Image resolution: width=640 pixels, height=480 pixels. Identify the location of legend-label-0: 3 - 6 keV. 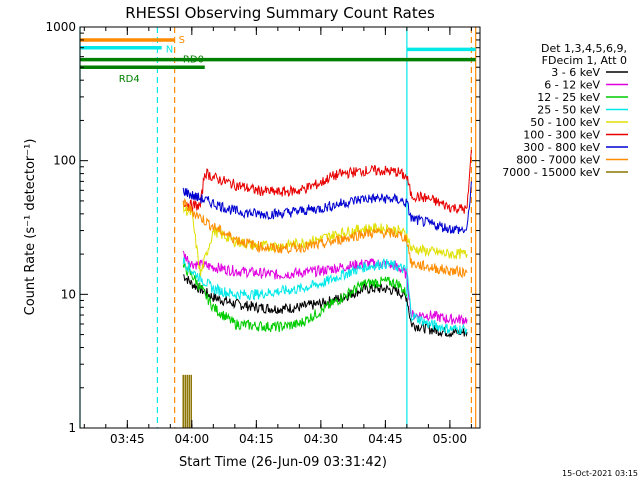
(575, 72).